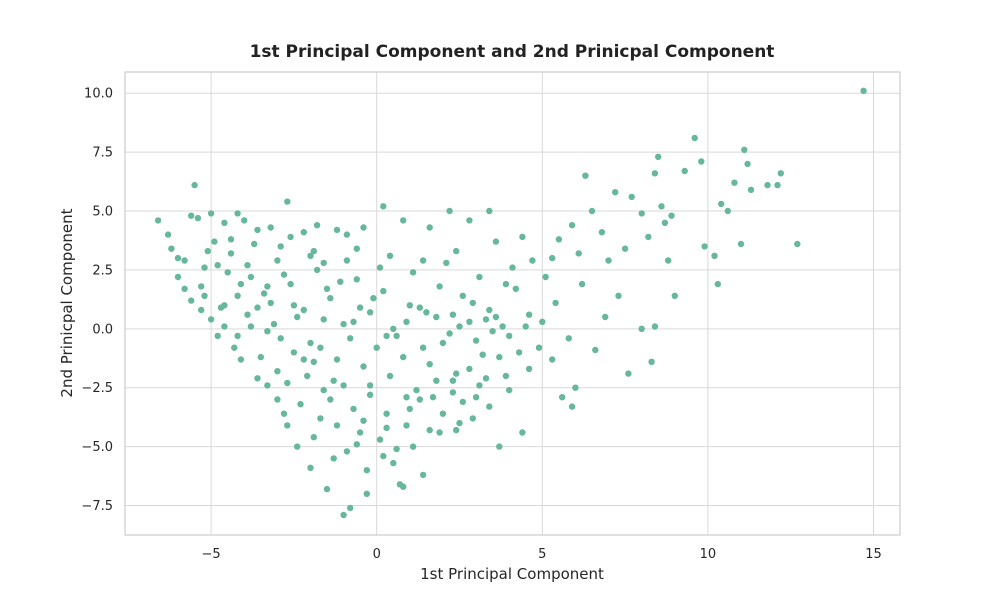 The width and height of the screenshot is (1000, 600). Describe the element at coordinates (512, 574) in the screenshot. I see `x-axis-label: 1st Principal Component` at that location.